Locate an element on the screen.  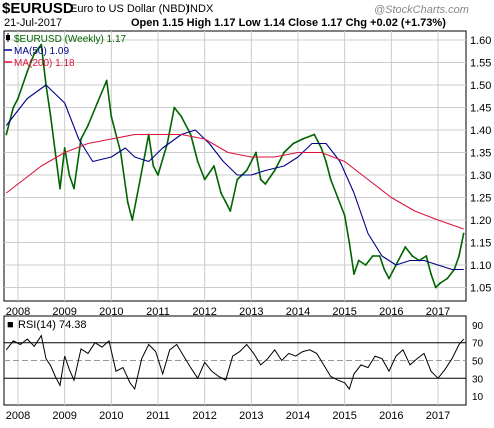
rsi-y-tick-label: 70 is located at coordinates (478, 344).